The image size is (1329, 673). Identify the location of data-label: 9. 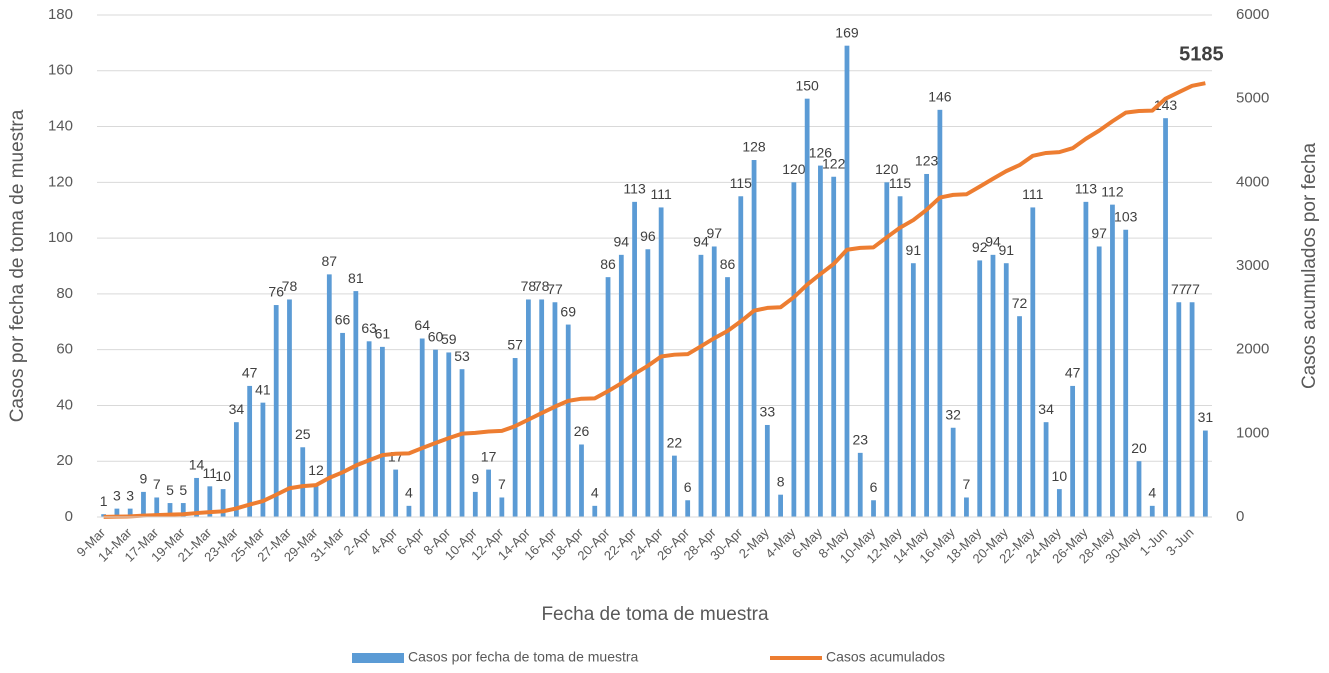
(475, 479).